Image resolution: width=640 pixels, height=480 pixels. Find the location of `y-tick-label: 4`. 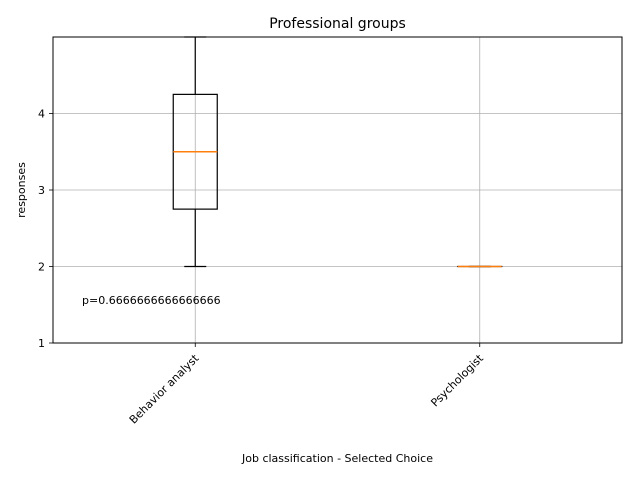

y-tick-label: 4 is located at coordinates (41, 114).